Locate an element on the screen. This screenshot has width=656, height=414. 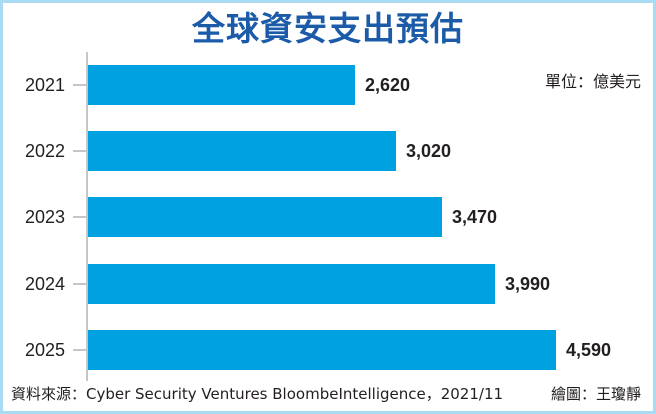
year-label: 2024 is located at coordinates (44, 284).